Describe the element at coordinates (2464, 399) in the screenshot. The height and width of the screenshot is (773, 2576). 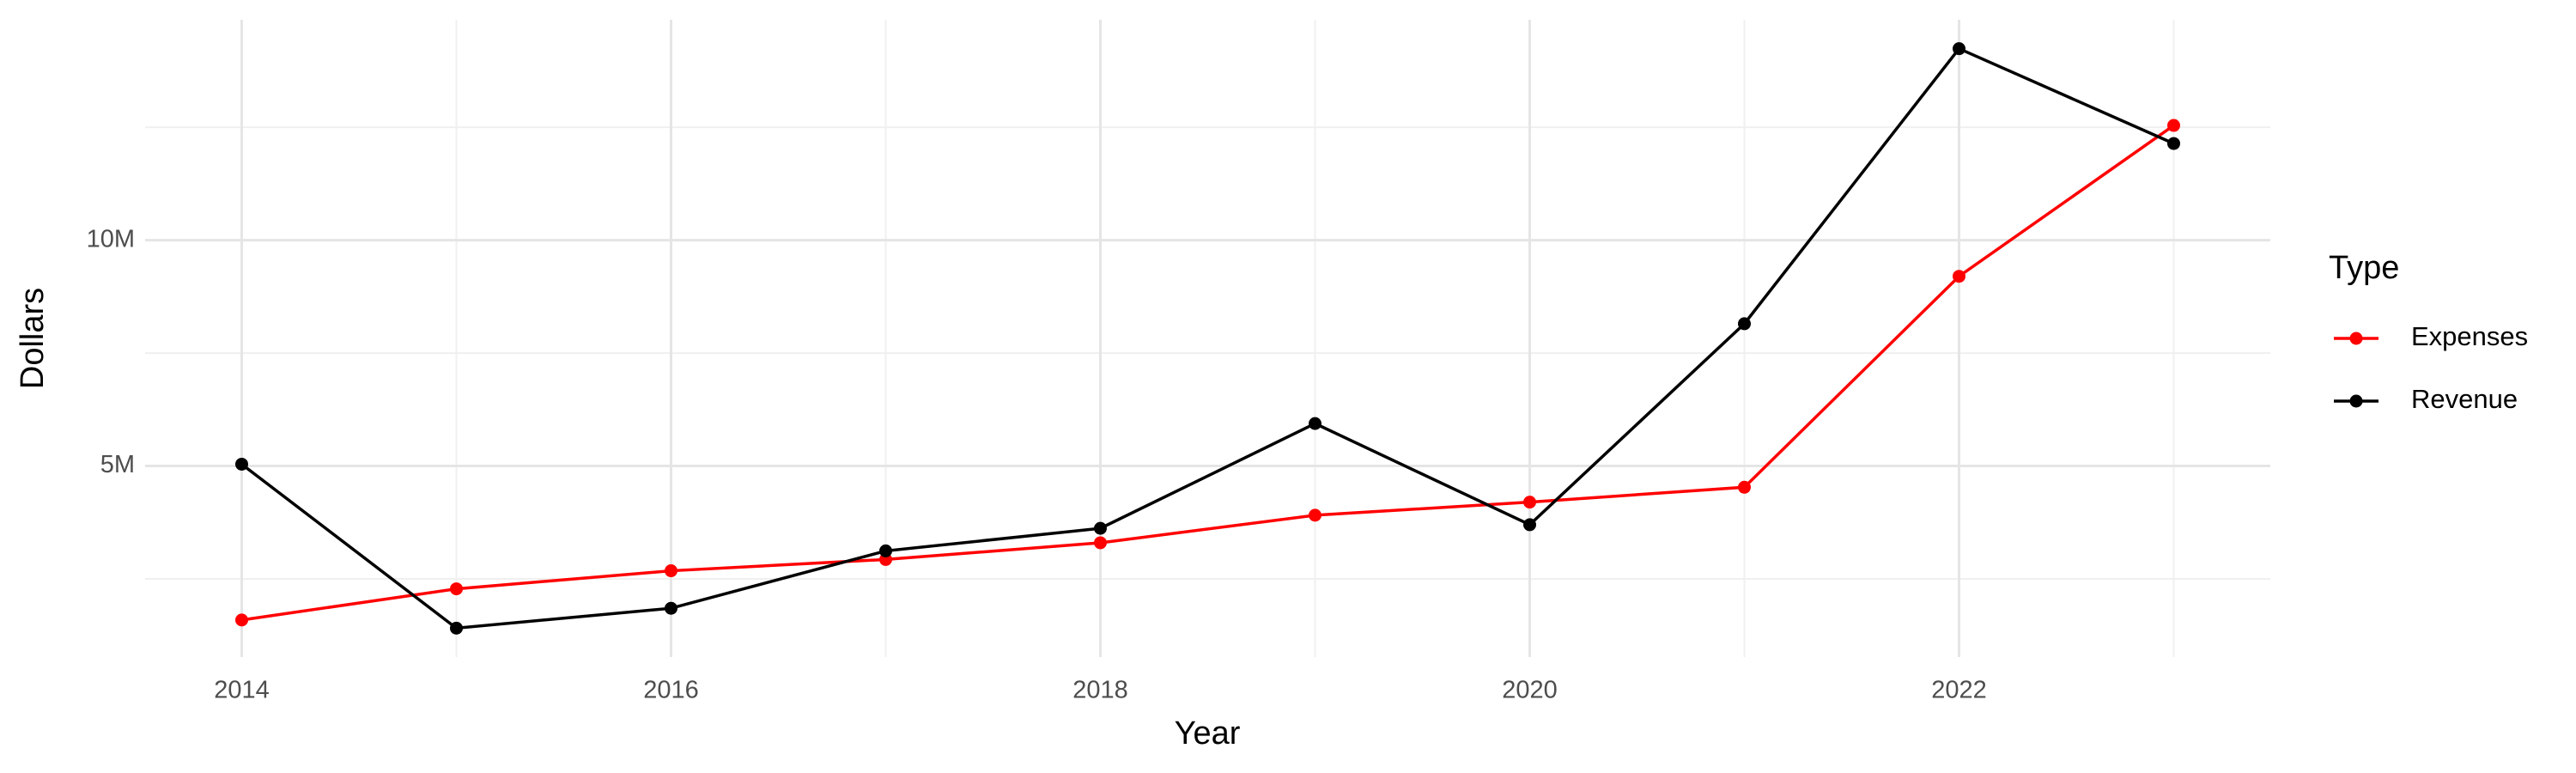
I see `legend-label: Revenue` at that location.